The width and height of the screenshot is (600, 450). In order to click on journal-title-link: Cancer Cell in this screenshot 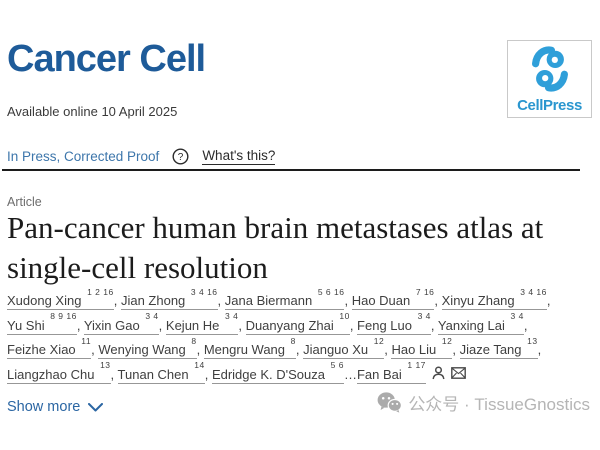, I will do `click(106, 59)`.